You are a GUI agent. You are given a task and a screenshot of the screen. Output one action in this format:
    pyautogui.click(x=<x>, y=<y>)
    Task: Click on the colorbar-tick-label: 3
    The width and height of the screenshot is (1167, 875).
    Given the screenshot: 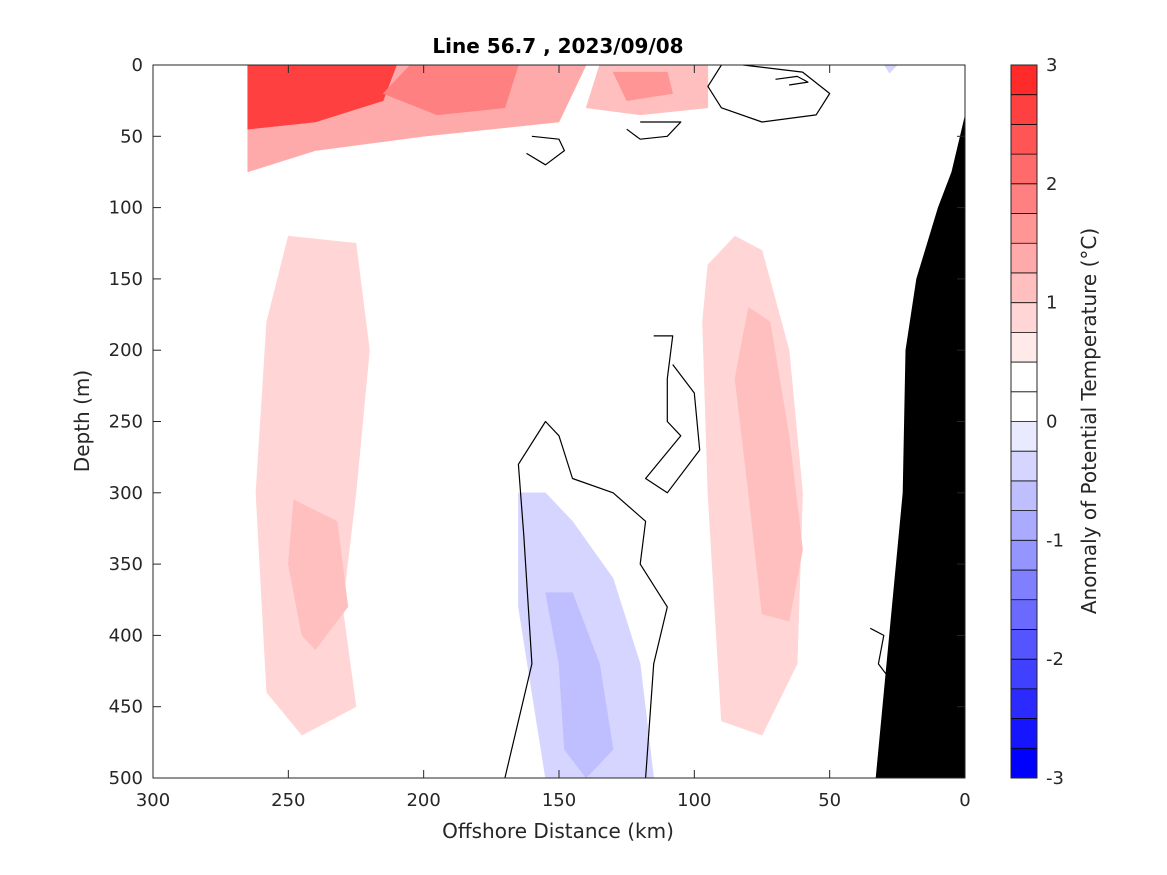 What is the action you would take?
    pyautogui.click(x=1051, y=65)
    